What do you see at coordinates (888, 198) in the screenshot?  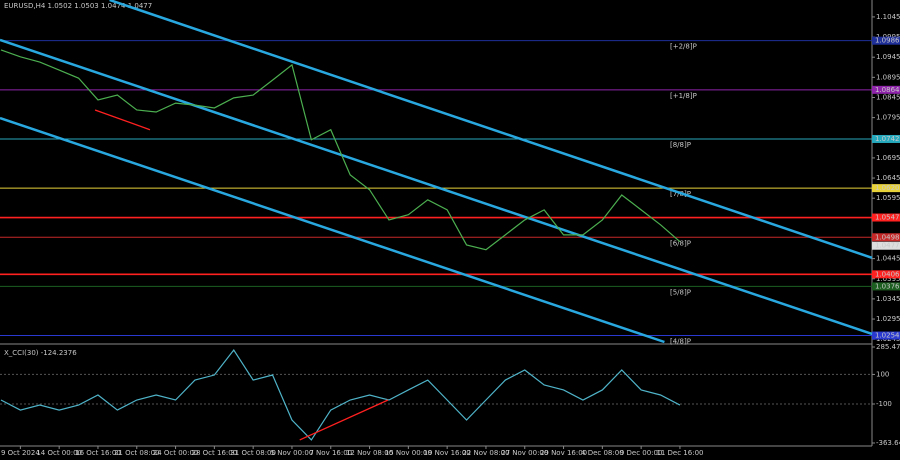 I see `y-tick-label: 1.0595` at bounding box center [888, 198].